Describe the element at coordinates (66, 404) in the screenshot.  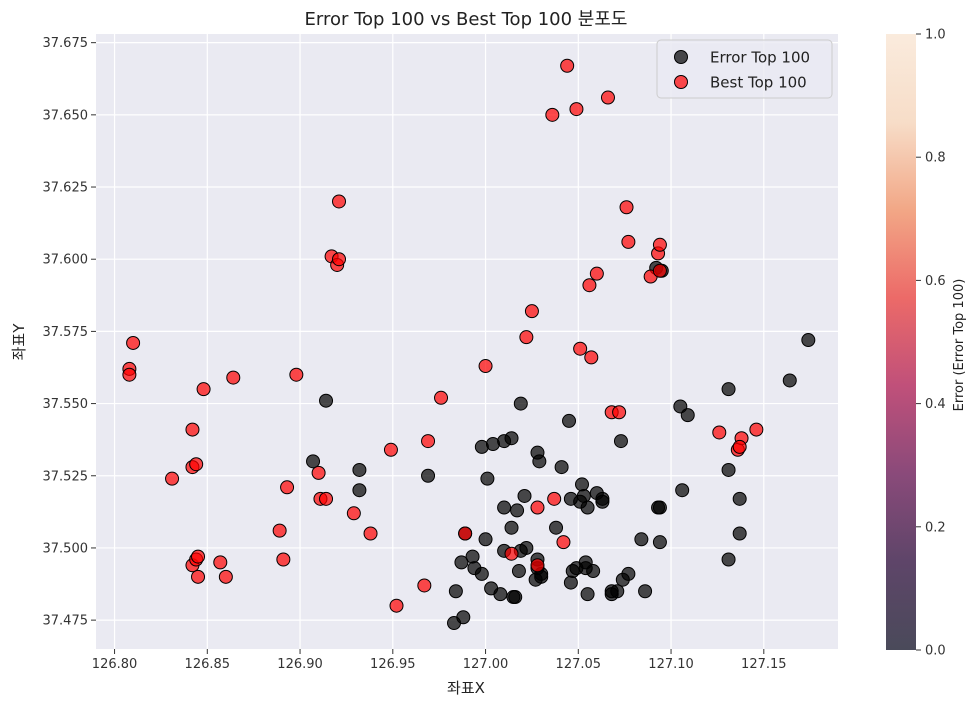
I see `y-tick-label: 37.550` at that location.